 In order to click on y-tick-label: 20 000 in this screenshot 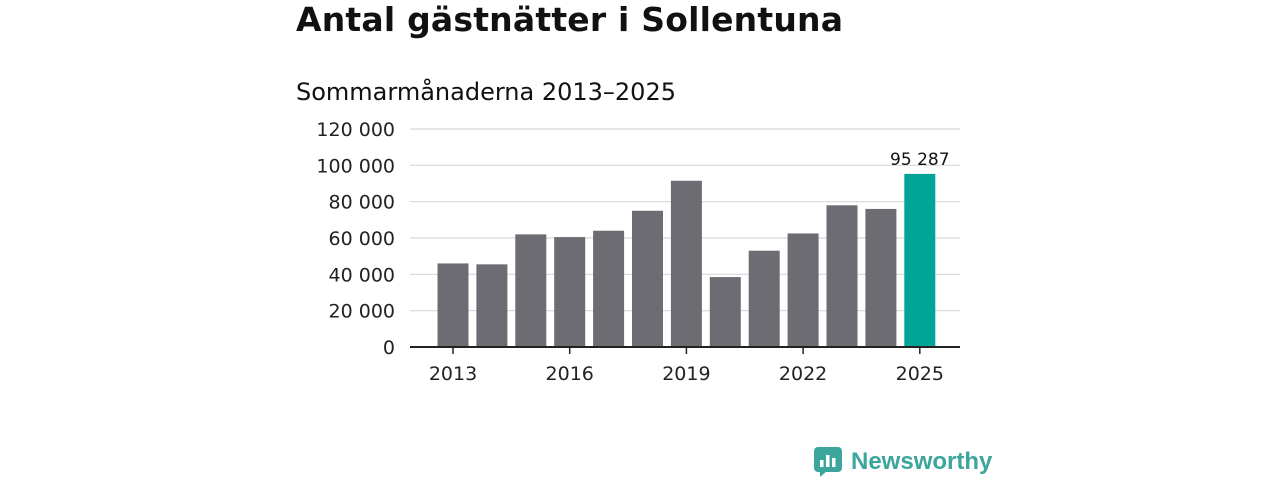, I will do `click(362, 312)`.